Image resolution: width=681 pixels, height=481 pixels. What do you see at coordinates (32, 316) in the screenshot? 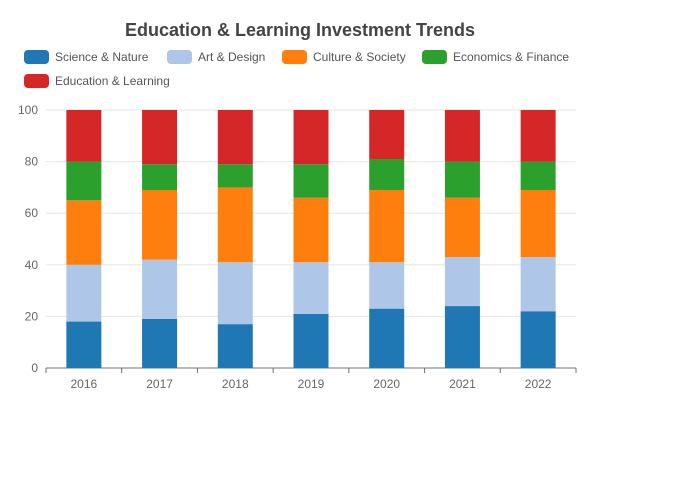
I see `y-tick-label: 20` at bounding box center [32, 316].